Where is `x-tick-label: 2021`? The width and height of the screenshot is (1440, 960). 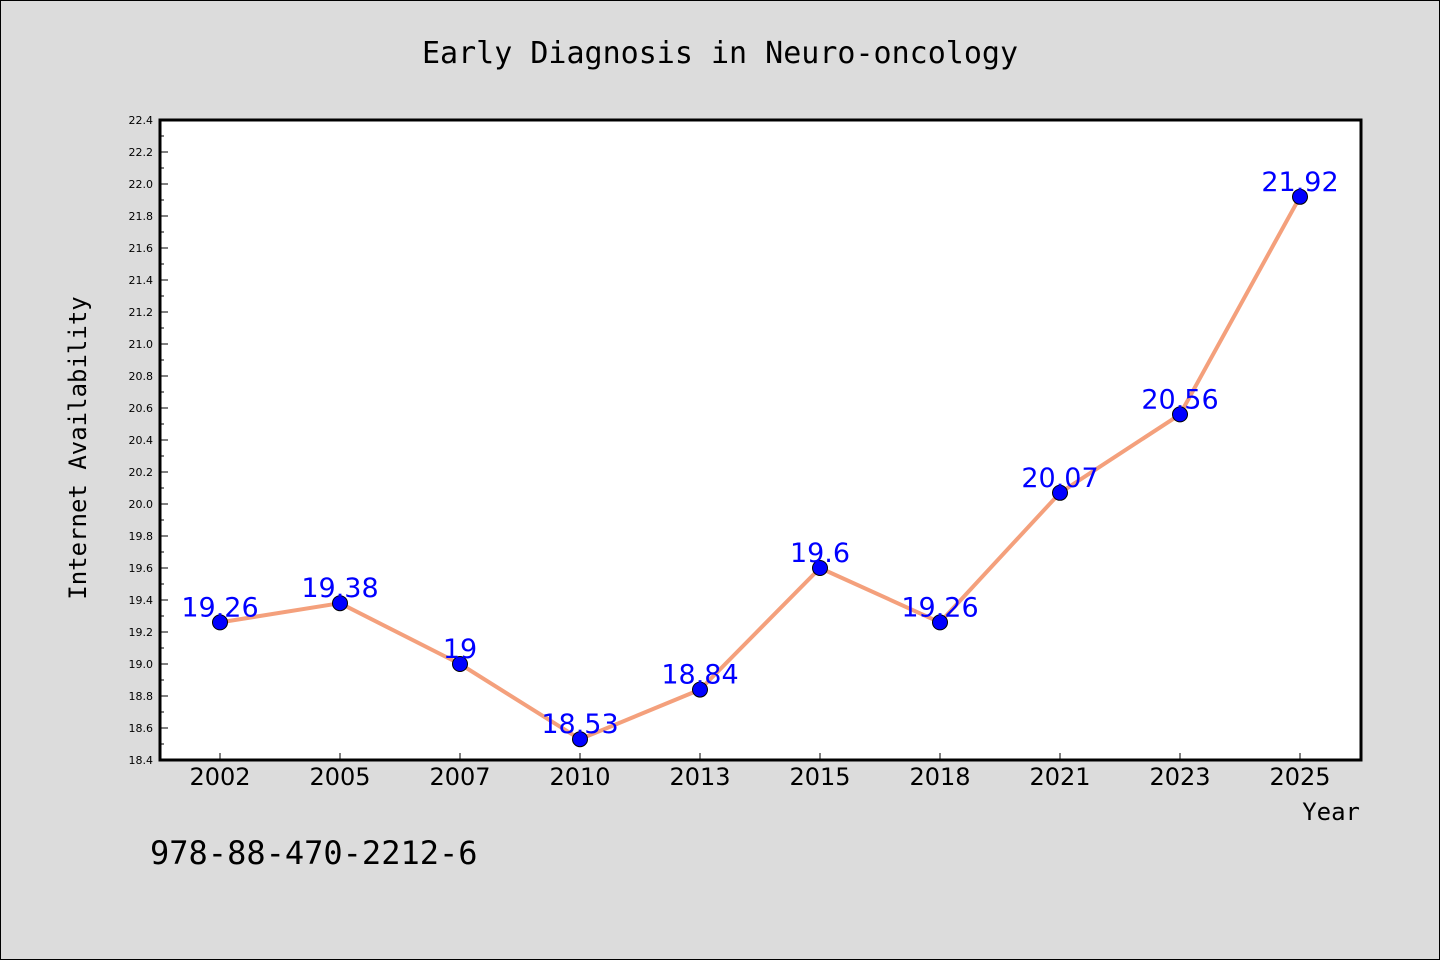 x-tick-label: 2021 is located at coordinates (1059, 777).